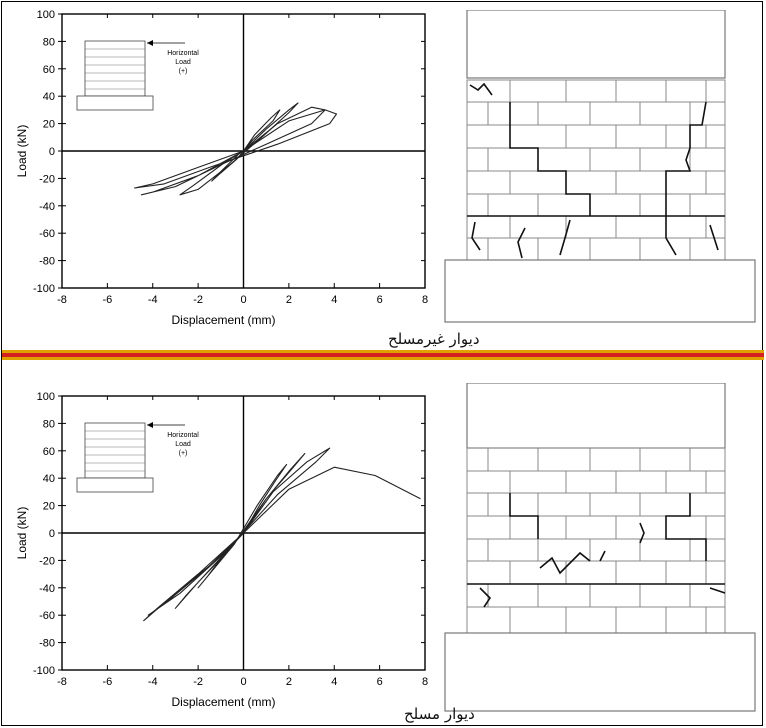 This screenshot has height=728, width=766. Describe the element at coordinates (383, 351) in the screenshot. I see `separator-top-line` at that location.